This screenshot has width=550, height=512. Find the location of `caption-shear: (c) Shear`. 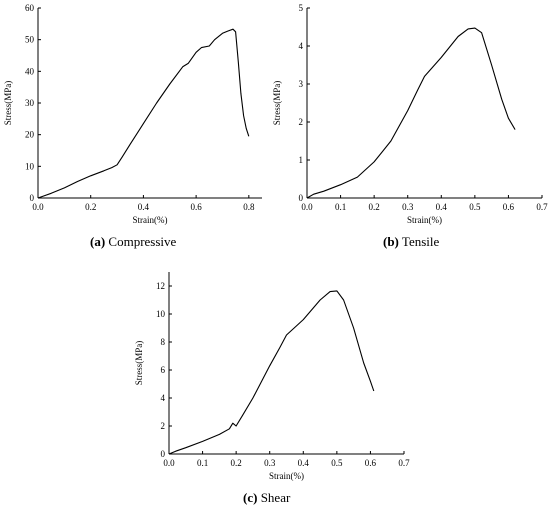

caption-shear: (c) Shear is located at coordinates (266, 498).